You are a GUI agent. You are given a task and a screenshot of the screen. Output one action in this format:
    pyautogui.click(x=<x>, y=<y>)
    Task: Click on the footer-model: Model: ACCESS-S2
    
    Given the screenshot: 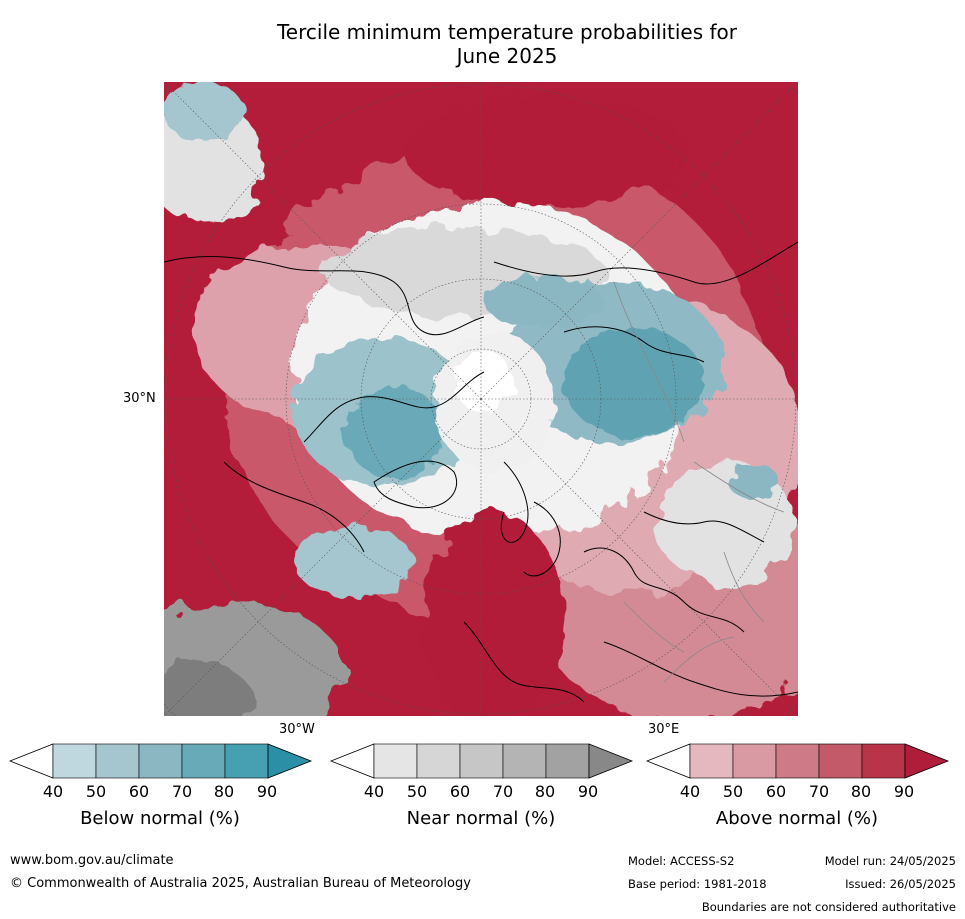 What is the action you would take?
    pyautogui.click(x=681, y=861)
    